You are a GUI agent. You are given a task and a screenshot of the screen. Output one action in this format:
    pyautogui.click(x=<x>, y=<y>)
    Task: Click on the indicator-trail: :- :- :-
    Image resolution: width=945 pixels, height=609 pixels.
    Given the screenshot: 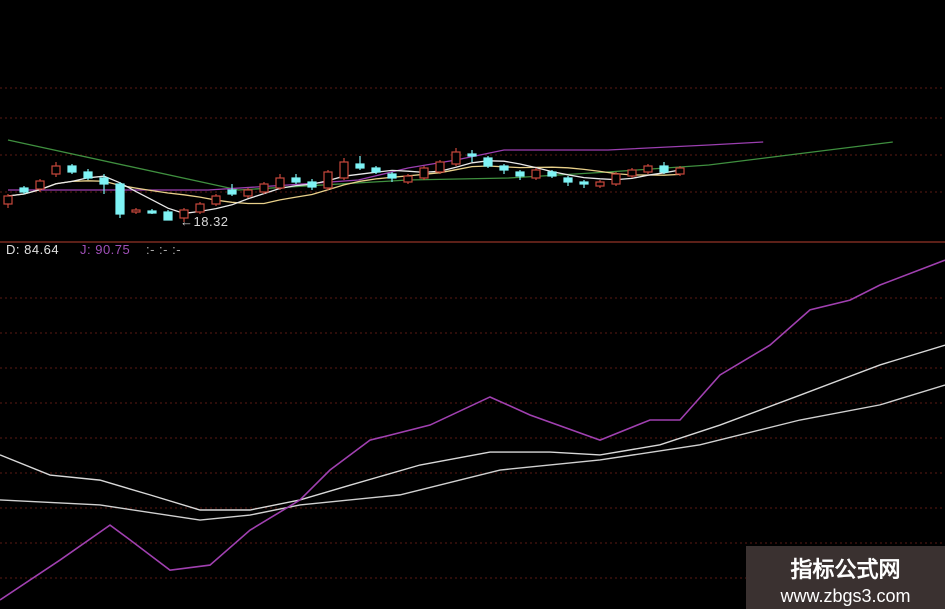 What is the action you would take?
    pyautogui.click(x=164, y=249)
    